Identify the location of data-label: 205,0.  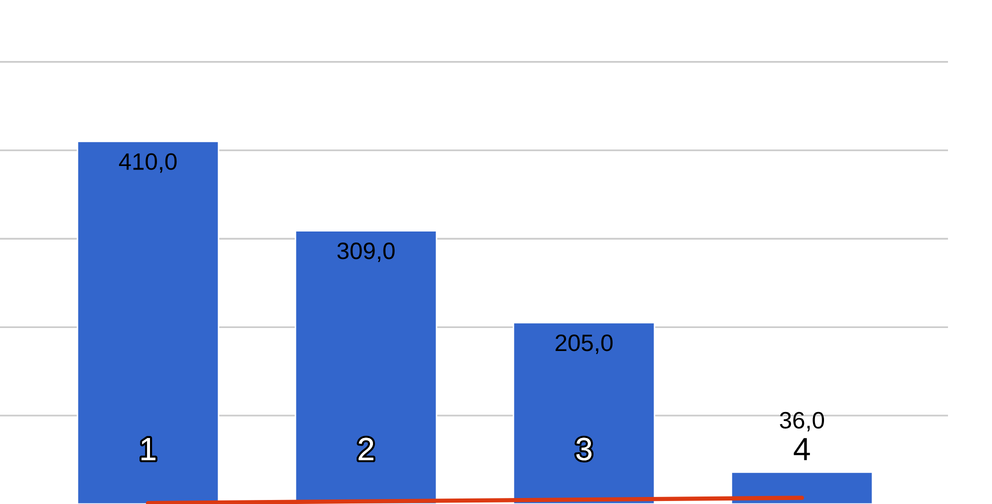
(584, 344).